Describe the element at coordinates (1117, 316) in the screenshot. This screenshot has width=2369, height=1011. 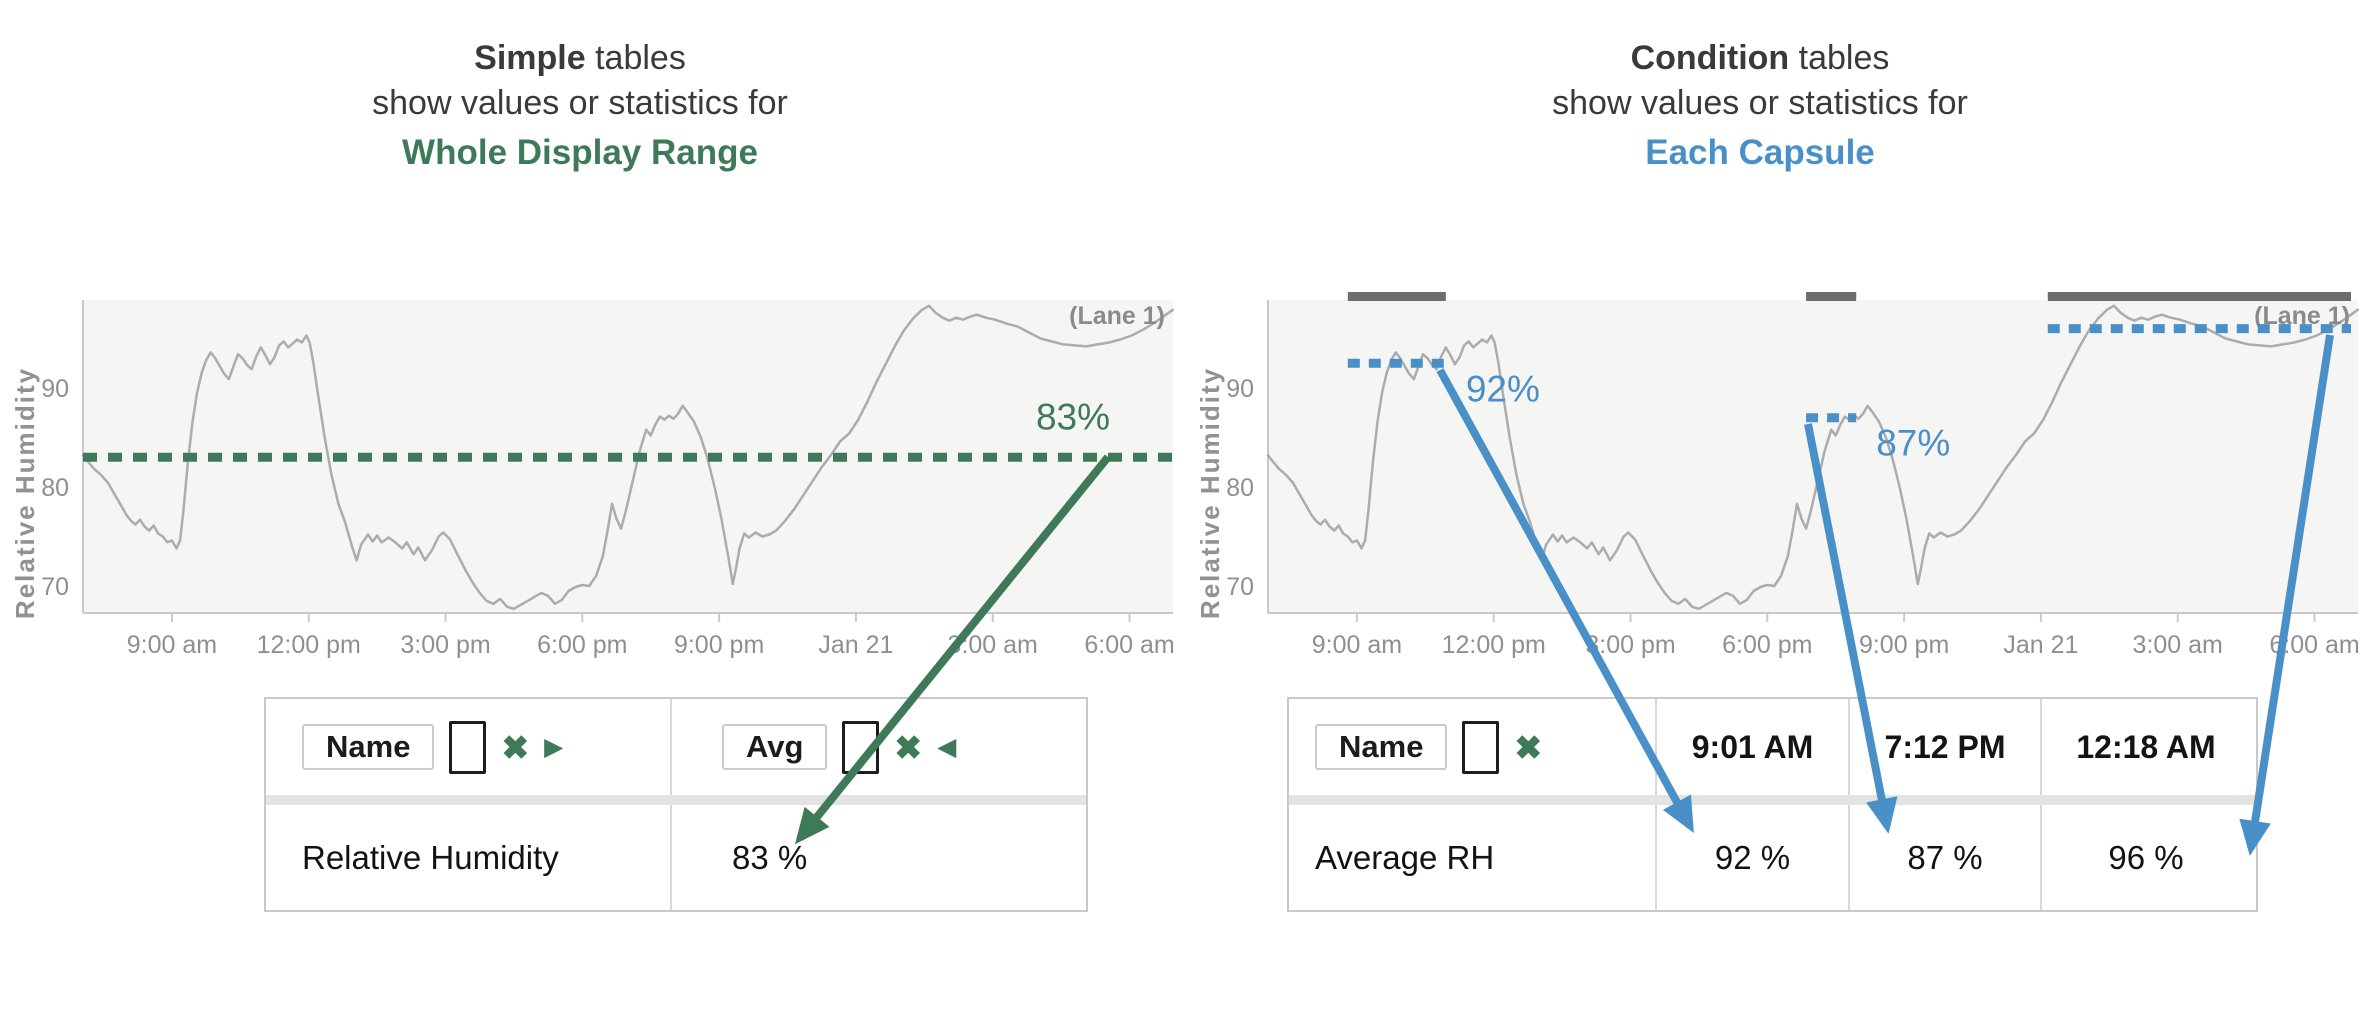
I see `lane-label: (Lane 1)` at that location.